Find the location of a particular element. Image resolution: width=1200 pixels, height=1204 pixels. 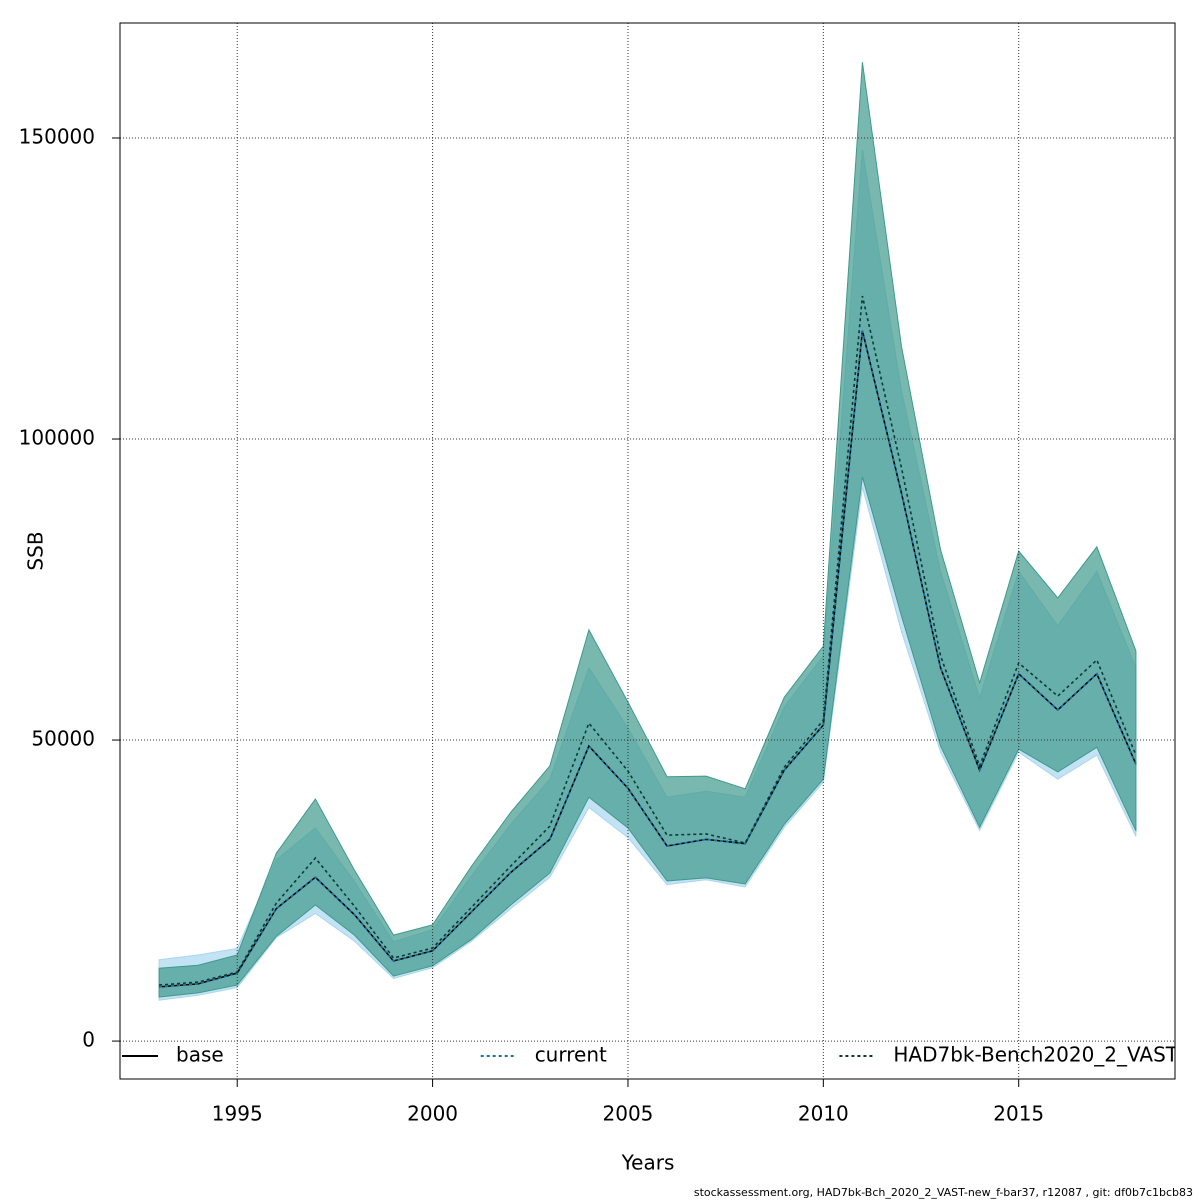

x-tick-label: 2005 is located at coordinates (628, 1114).